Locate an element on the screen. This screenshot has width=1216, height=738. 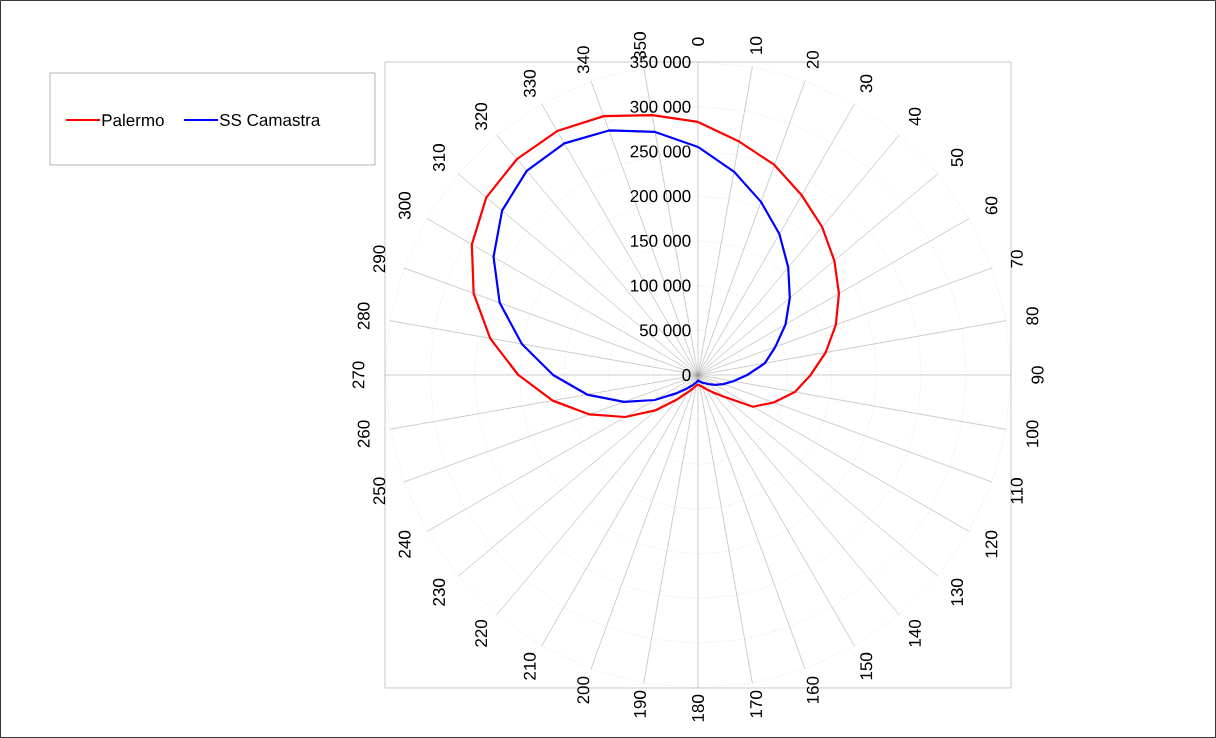
spoke-label: 140 is located at coordinates (914, 633).